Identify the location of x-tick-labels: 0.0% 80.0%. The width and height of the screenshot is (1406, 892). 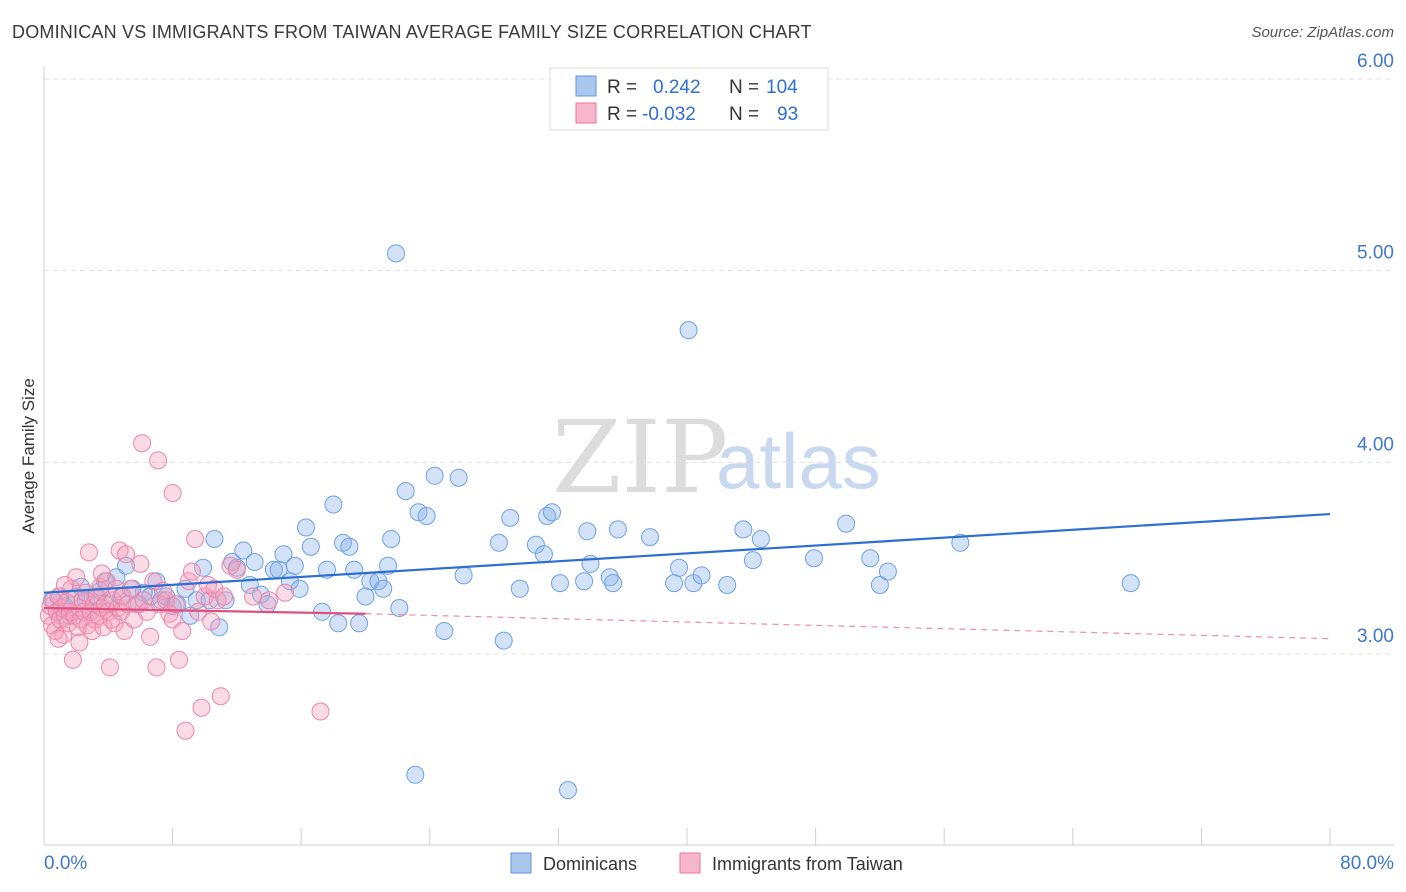
(719, 863).